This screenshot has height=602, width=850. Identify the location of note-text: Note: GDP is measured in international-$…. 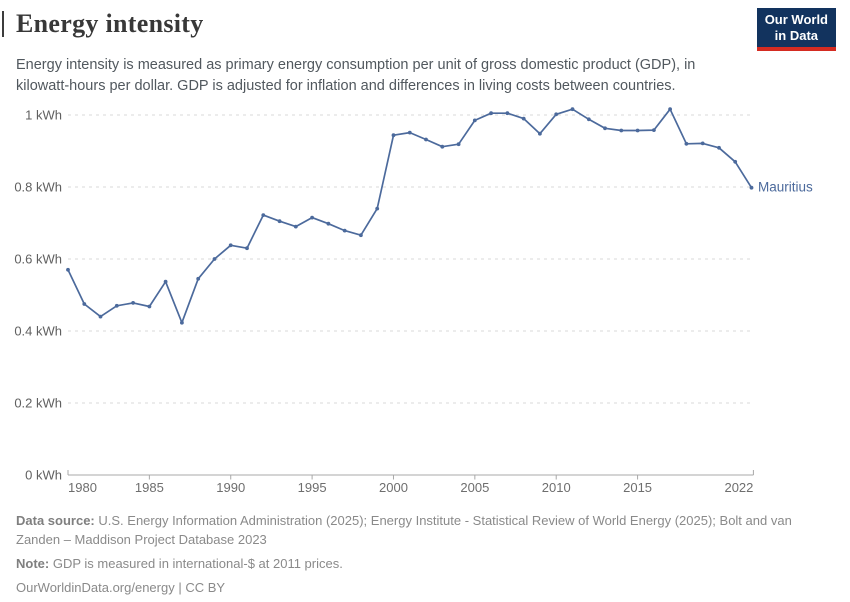
(421, 563).